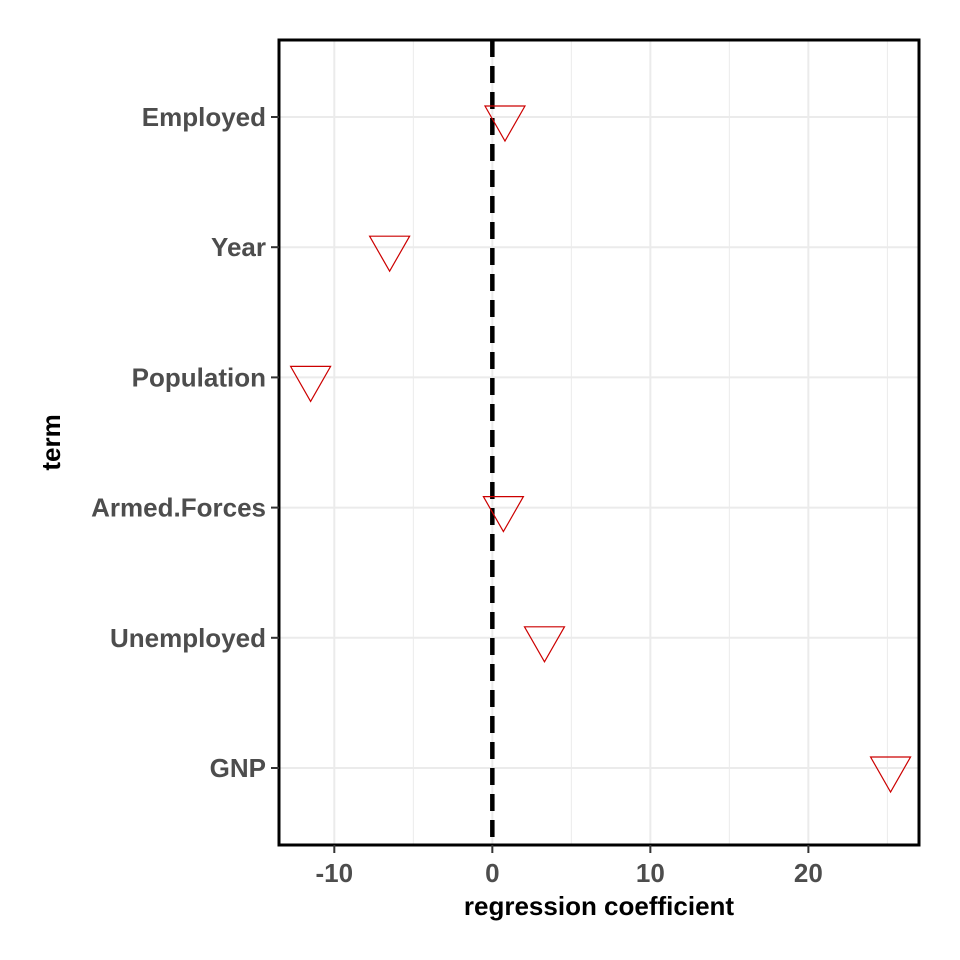  What do you see at coordinates (199, 377) in the screenshot?
I see `y-tick-label: Population` at bounding box center [199, 377].